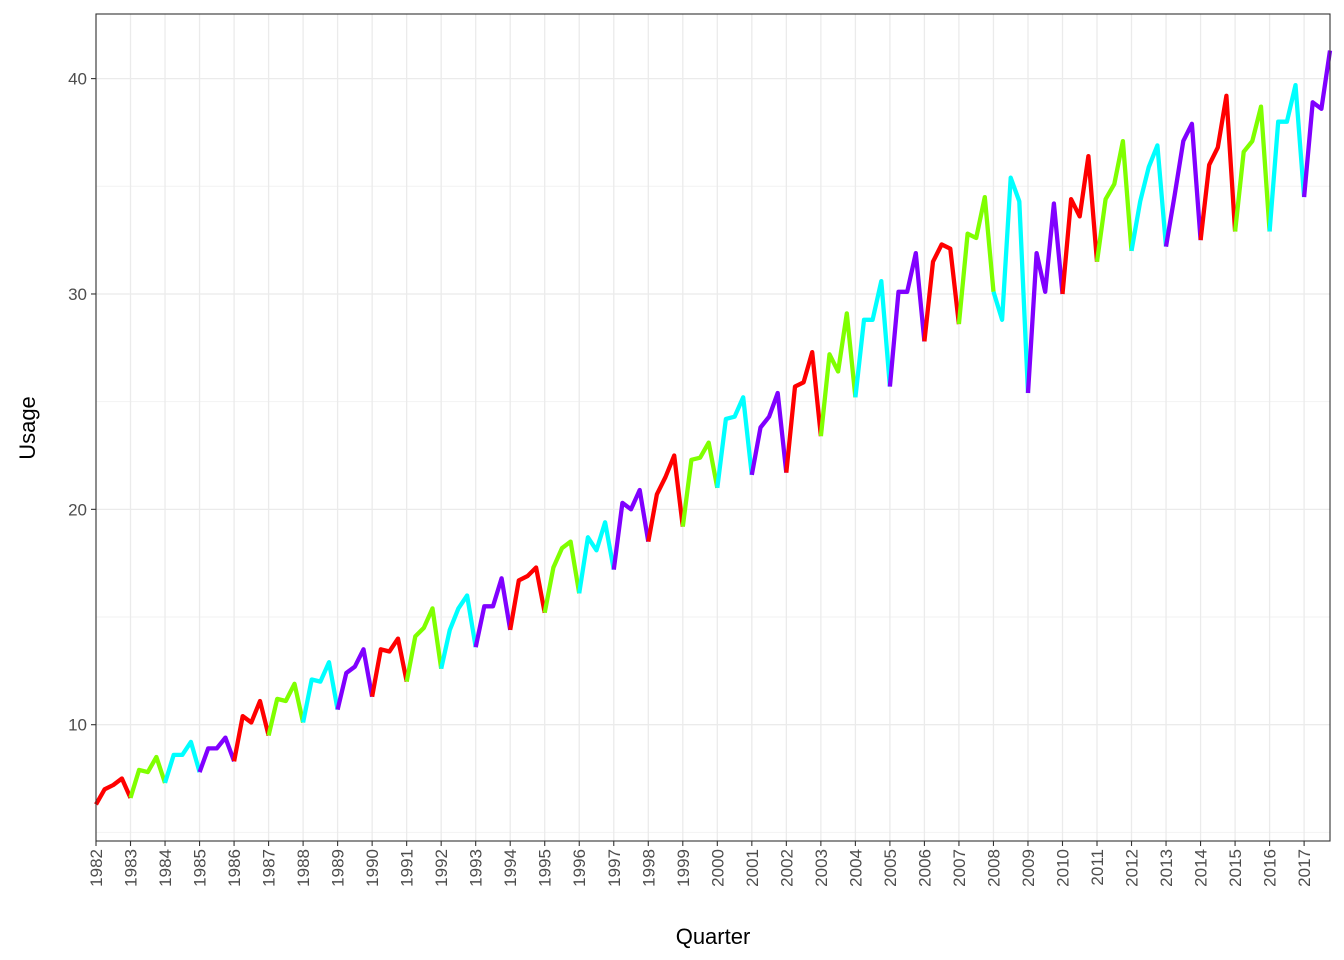 The height and width of the screenshot is (960, 1344). Describe the element at coordinates (545, 868) in the screenshot. I see `x-tick-label: 1995` at that location.